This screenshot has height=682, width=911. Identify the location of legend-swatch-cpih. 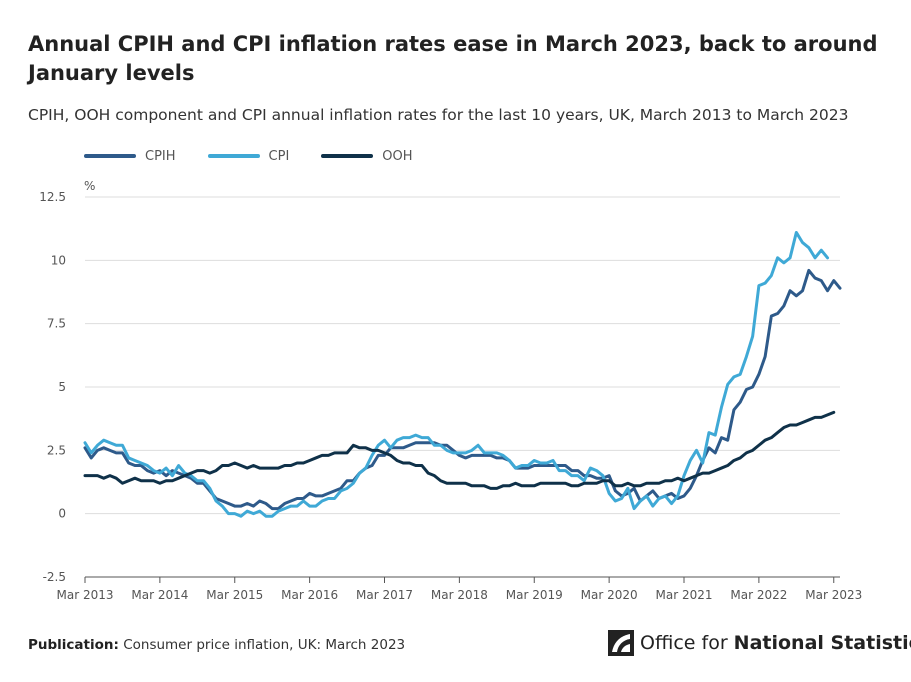
(110, 156).